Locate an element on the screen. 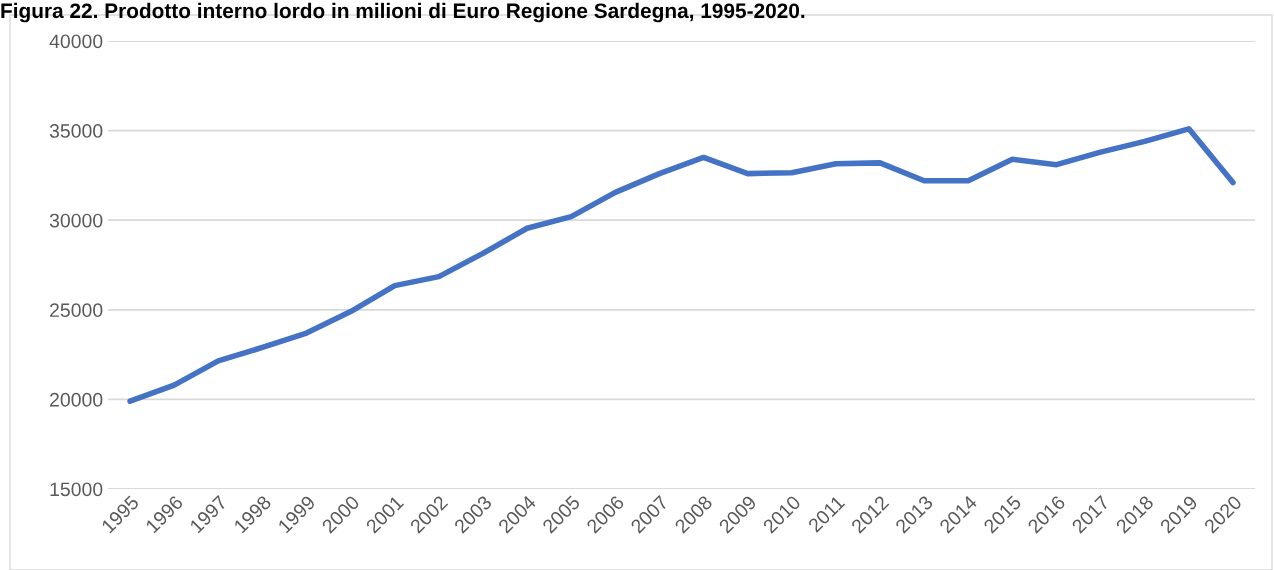 The height and width of the screenshot is (570, 1274). y-tick-label: 40000 is located at coordinates (76, 41).